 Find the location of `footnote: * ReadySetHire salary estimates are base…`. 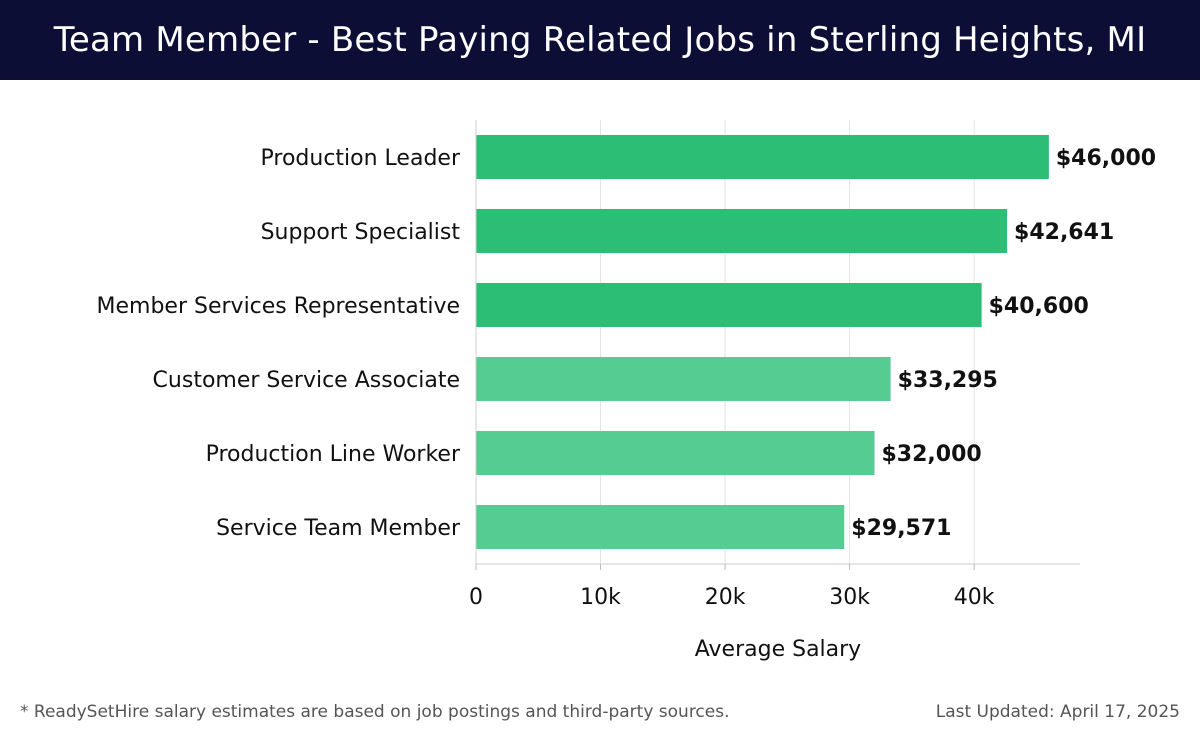

footnote: * ReadySetHire salary estimates are base… is located at coordinates (375, 712).